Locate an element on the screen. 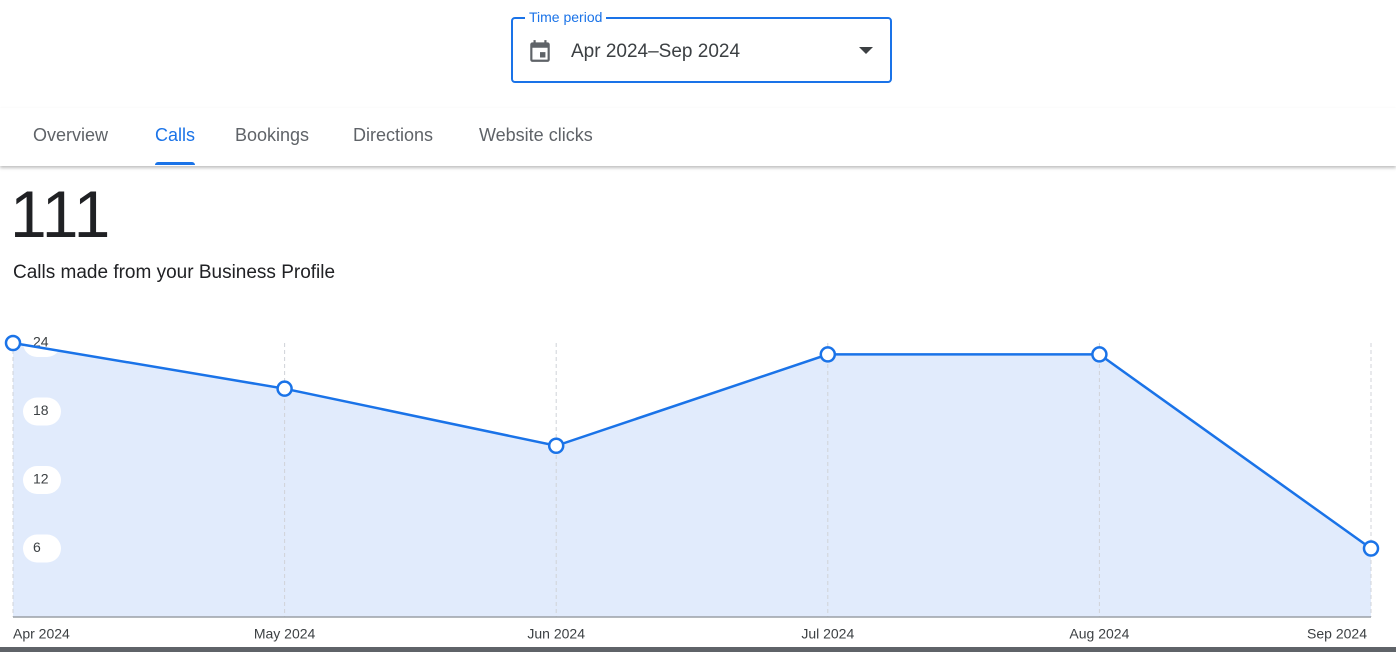  y-tick-label: 12 is located at coordinates (41, 479).